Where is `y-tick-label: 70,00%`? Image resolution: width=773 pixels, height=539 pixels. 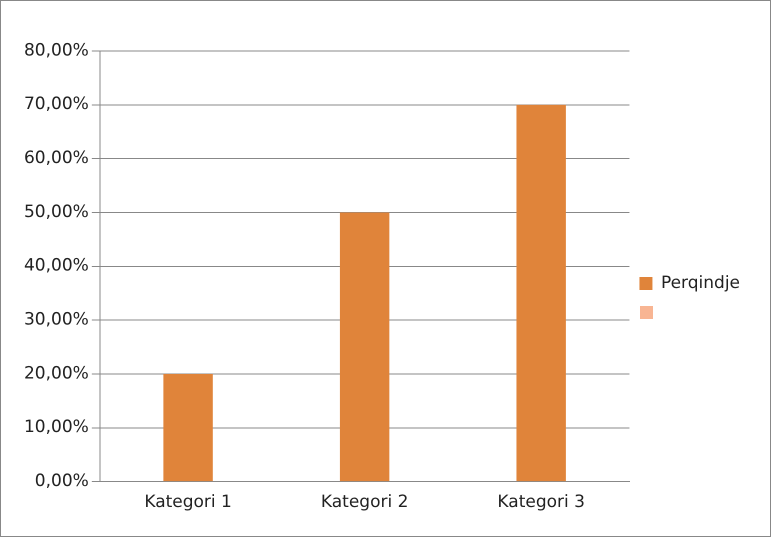
y-tick-label: 70,00% is located at coordinates (56, 104).